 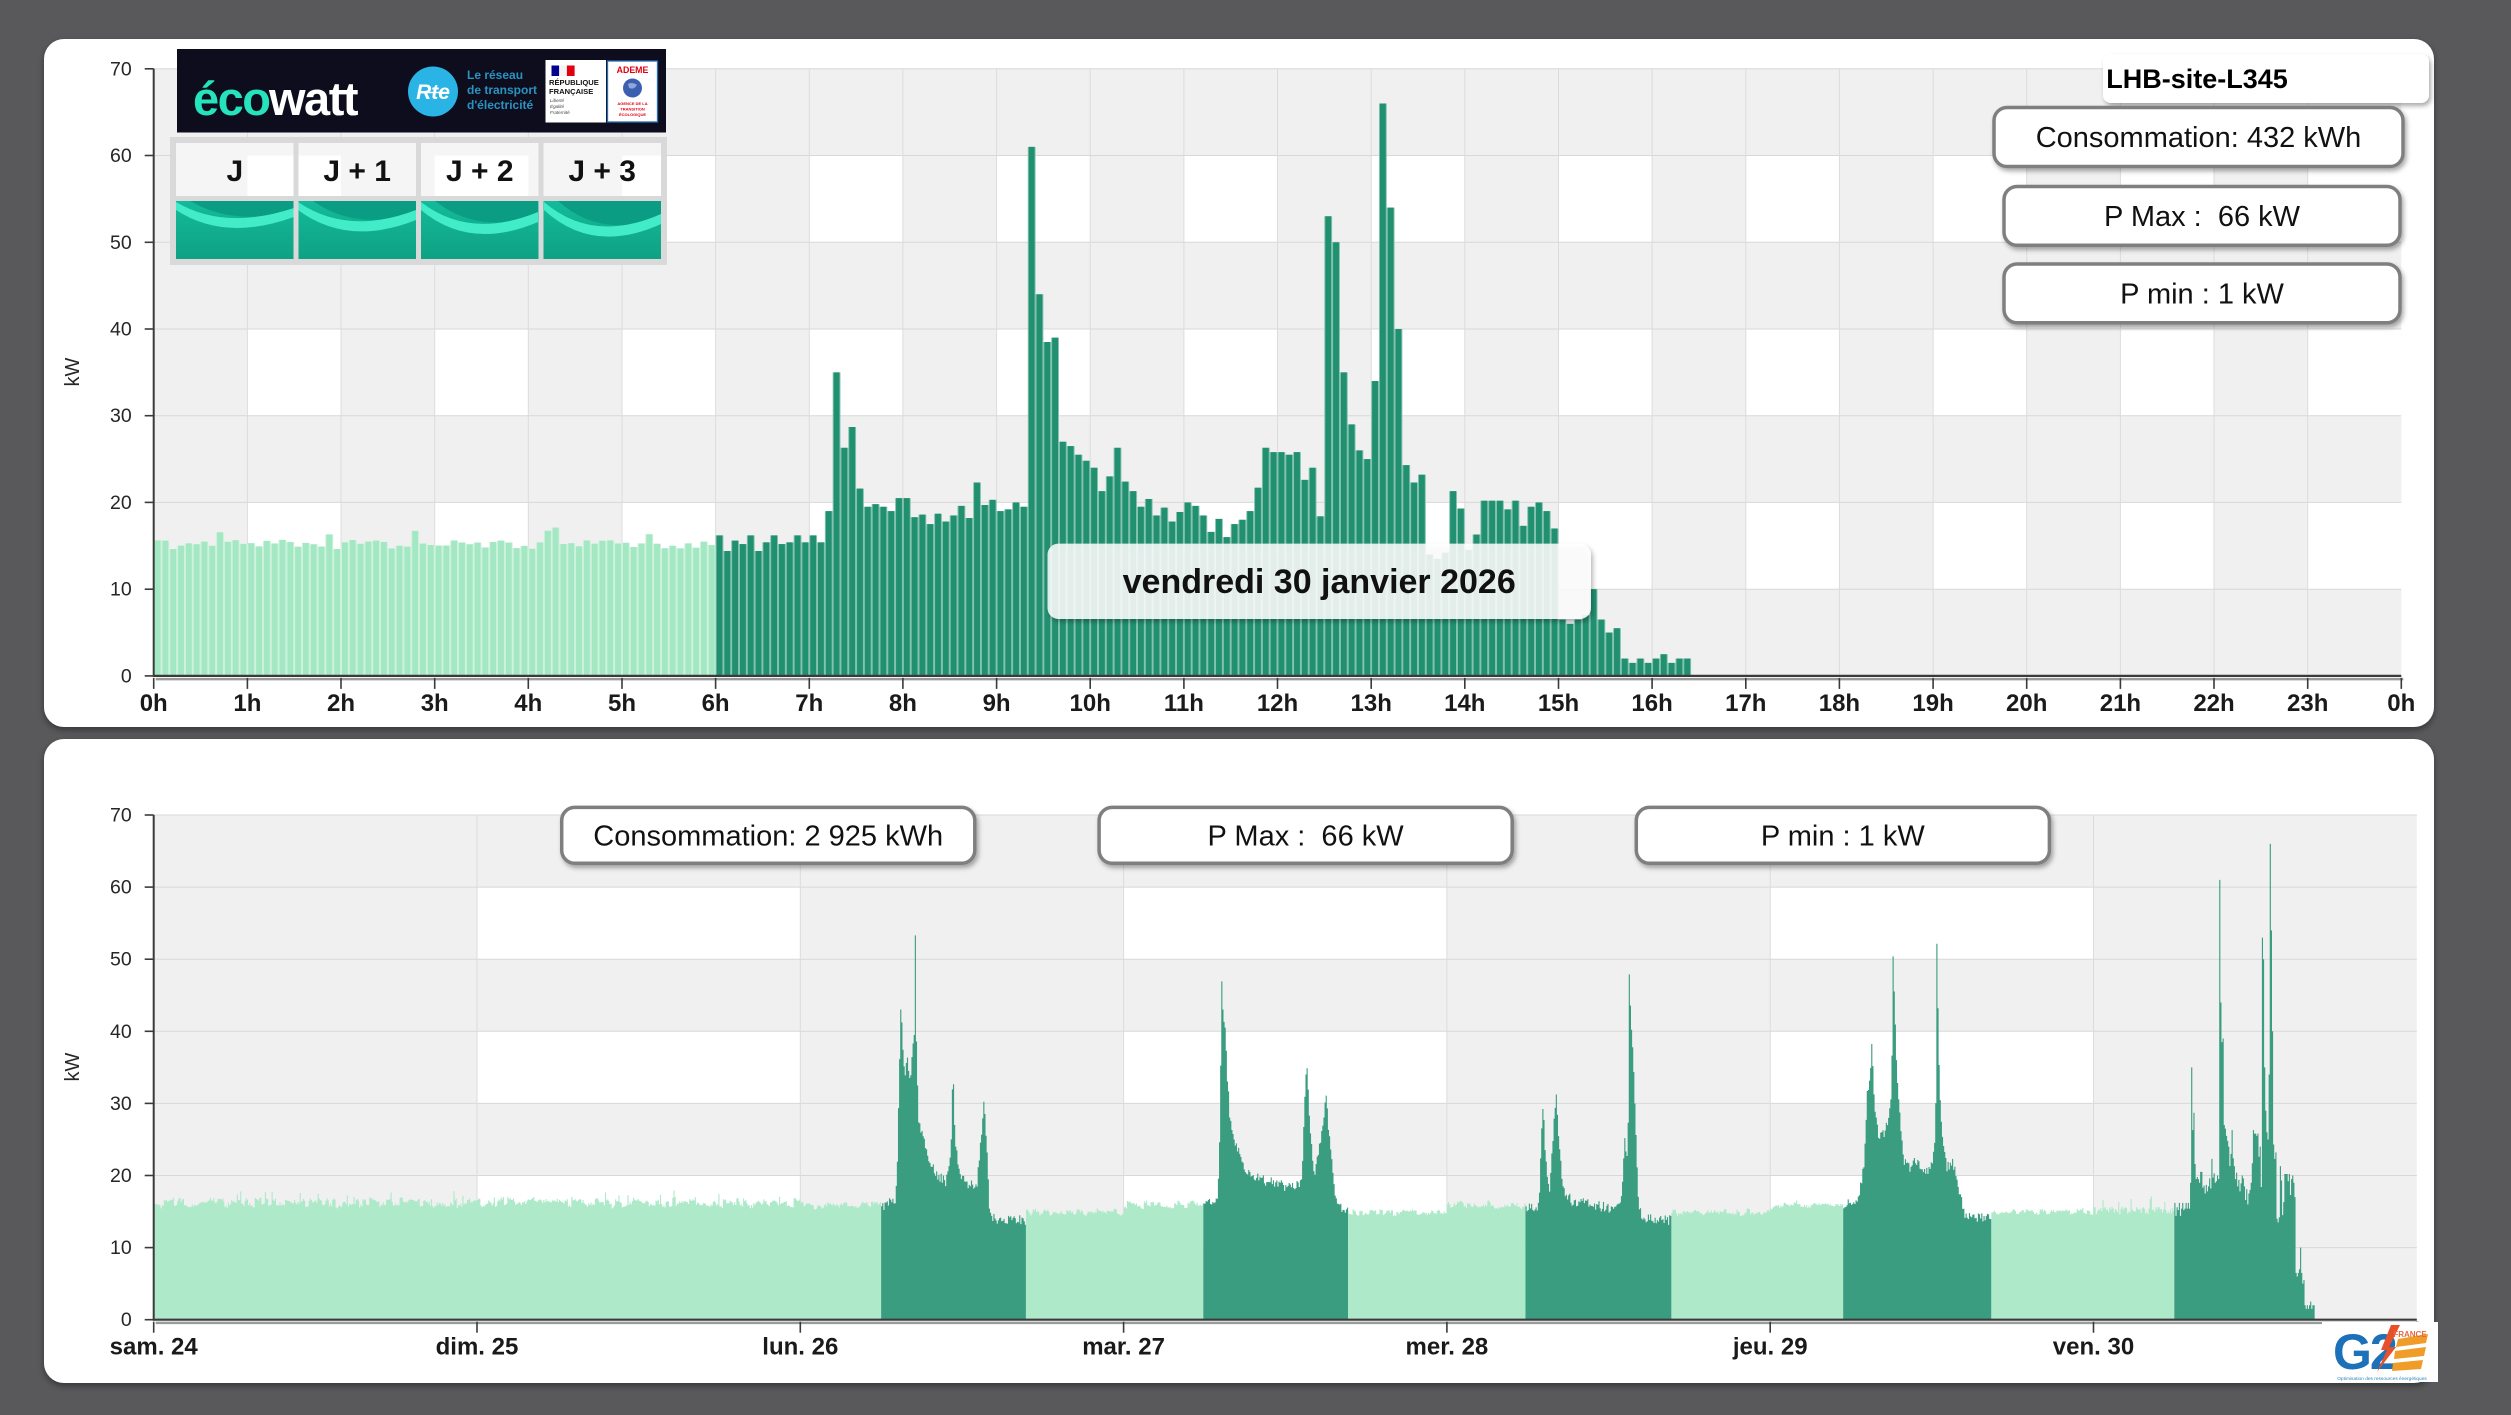 What do you see at coordinates (632, 114) in the screenshot?
I see `svg-text: ÉCOLOGIQUE` at bounding box center [632, 114].